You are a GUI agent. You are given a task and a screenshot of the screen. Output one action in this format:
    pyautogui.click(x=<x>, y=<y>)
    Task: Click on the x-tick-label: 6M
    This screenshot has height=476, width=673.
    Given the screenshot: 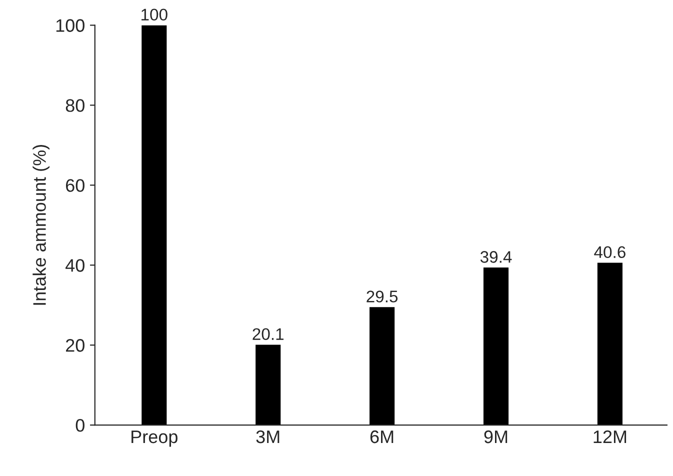 What is the action you would take?
    pyautogui.click(x=382, y=437)
    